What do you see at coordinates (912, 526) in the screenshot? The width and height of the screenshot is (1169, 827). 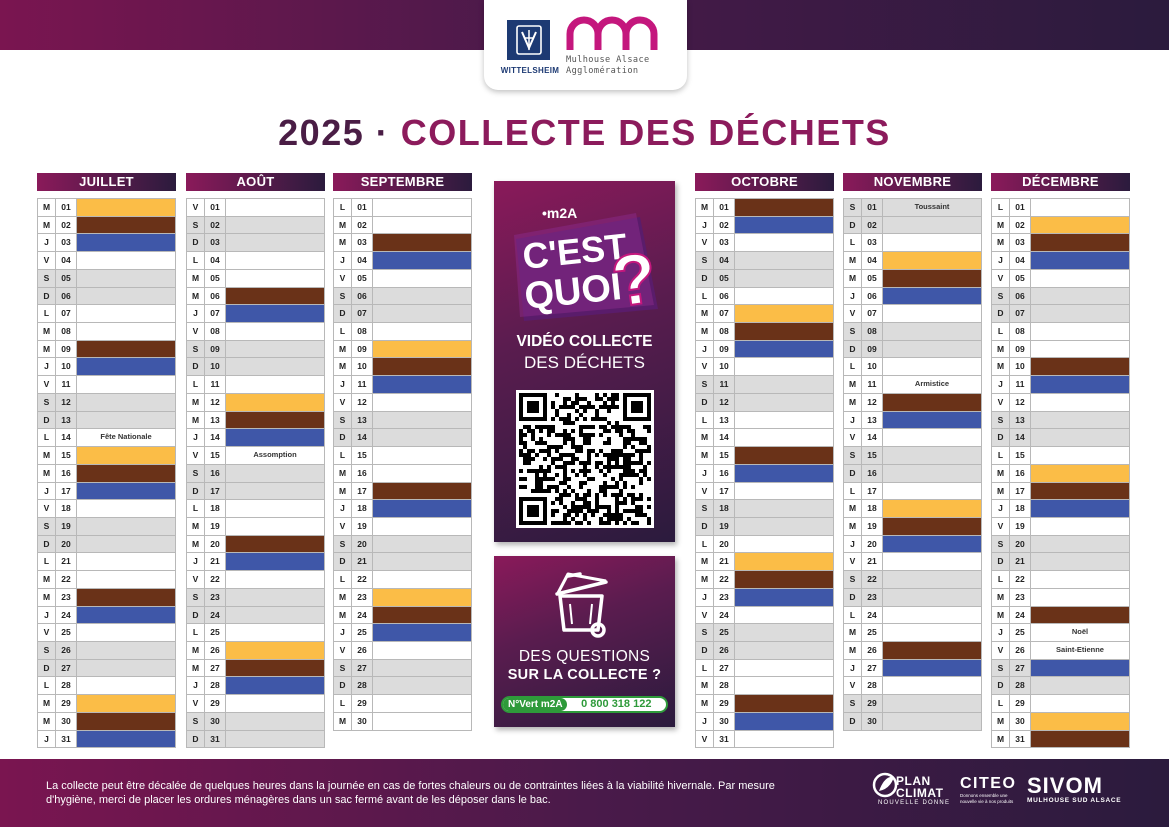 I see `day-row: M 19` at bounding box center [912, 526].